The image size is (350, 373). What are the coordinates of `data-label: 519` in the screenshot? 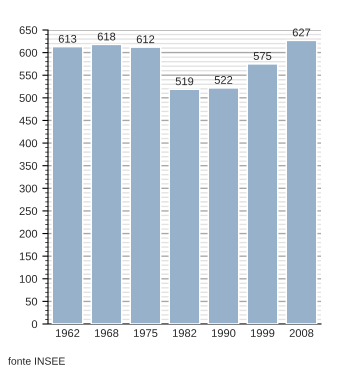 It's located at (185, 81).